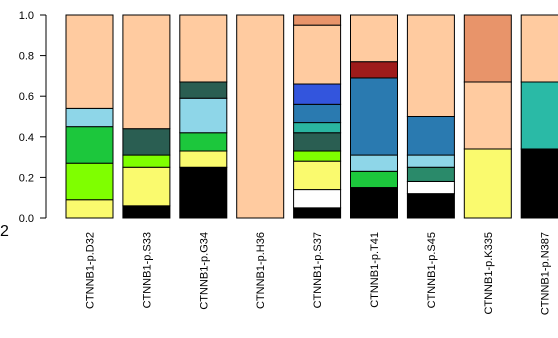 The width and height of the screenshot is (558, 338). Describe the element at coordinates (91, 270) in the screenshot. I see `x-tick-label: CTNNB1-p.D32` at that location.